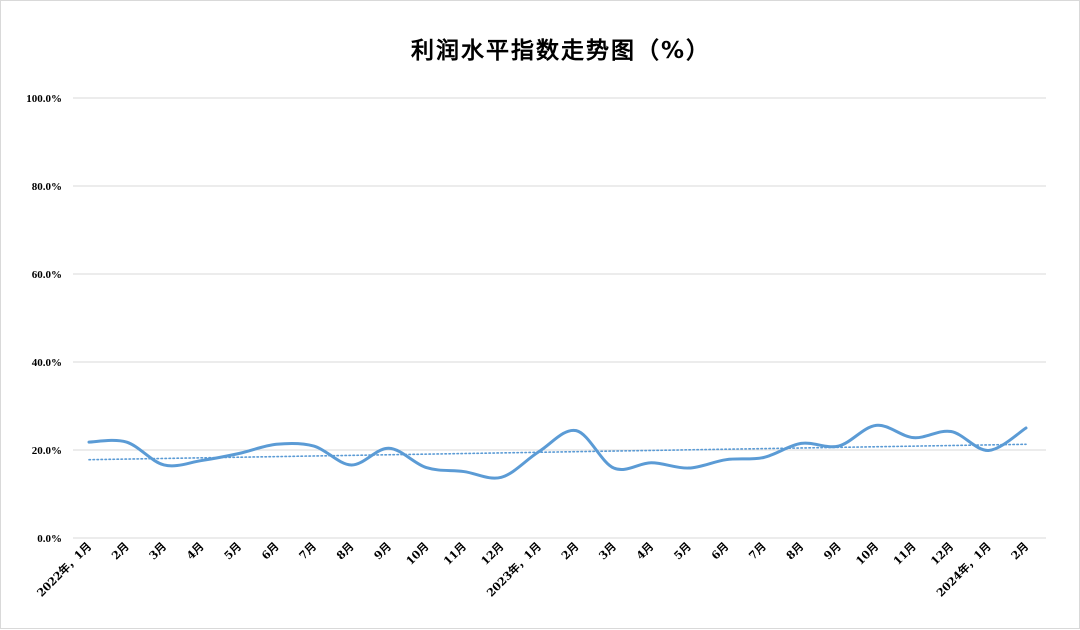 This screenshot has width=1080, height=630. I want to click on x-tick-label: 2022年，1月, so click(64, 569).